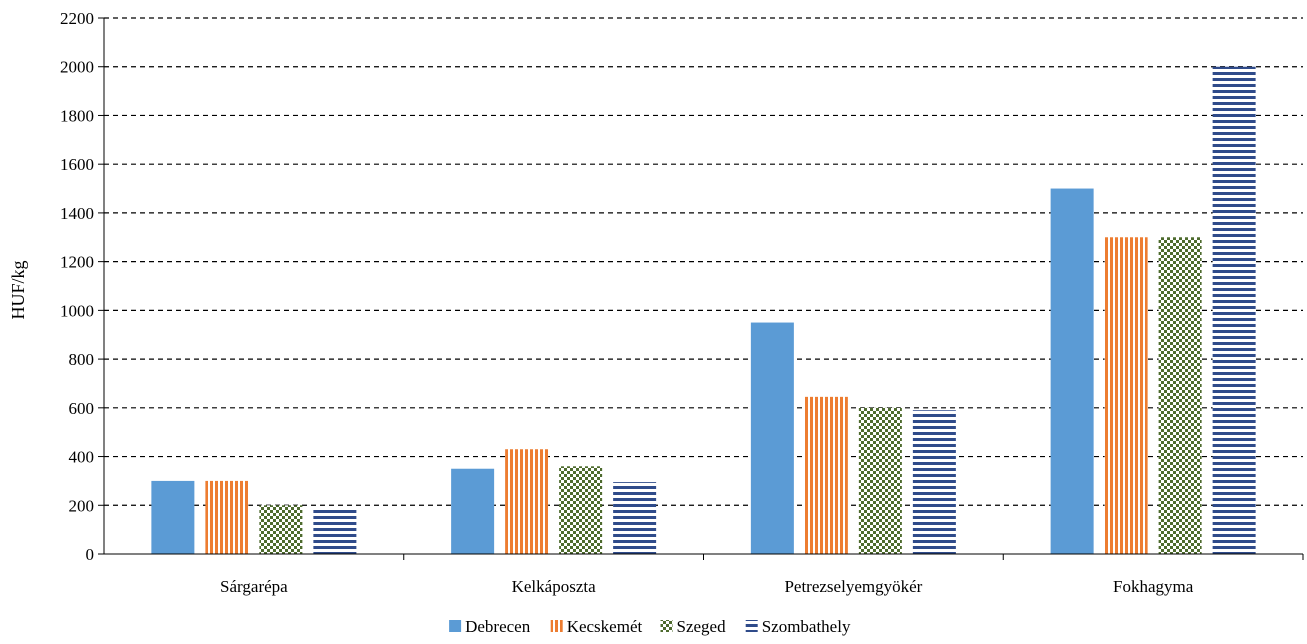 The image size is (1307, 644). What do you see at coordinates (806, 626) in the screenshot?
I see `legend-label: Szombathely` at bounding box center [806, 626].